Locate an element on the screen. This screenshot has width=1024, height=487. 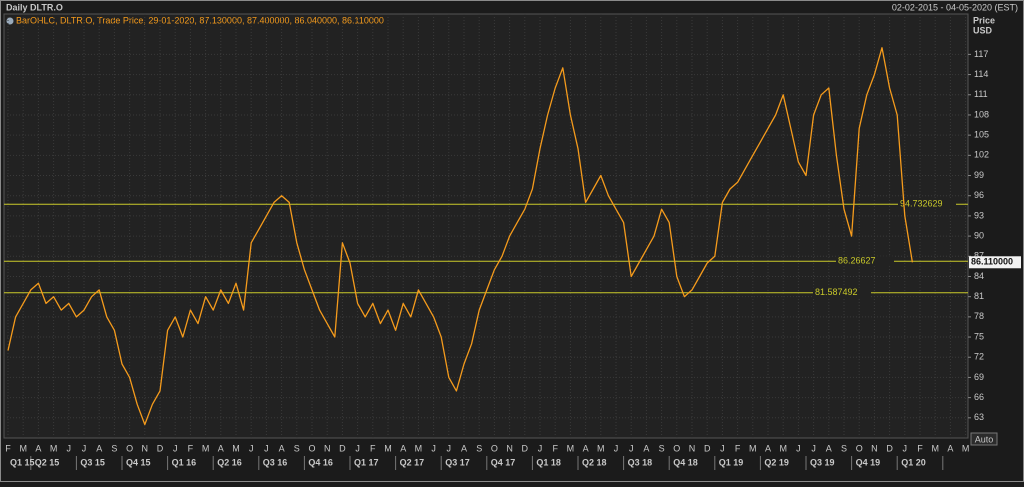
quarter-label: Q4 16 is located at coordinates (320, 462).